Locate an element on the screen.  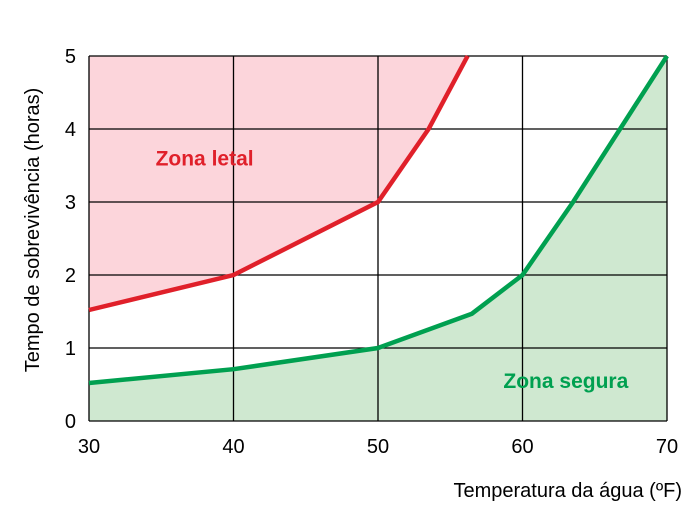
x-tick-labels: 30 40 50 60 70 is located at coordinates (378, 447).